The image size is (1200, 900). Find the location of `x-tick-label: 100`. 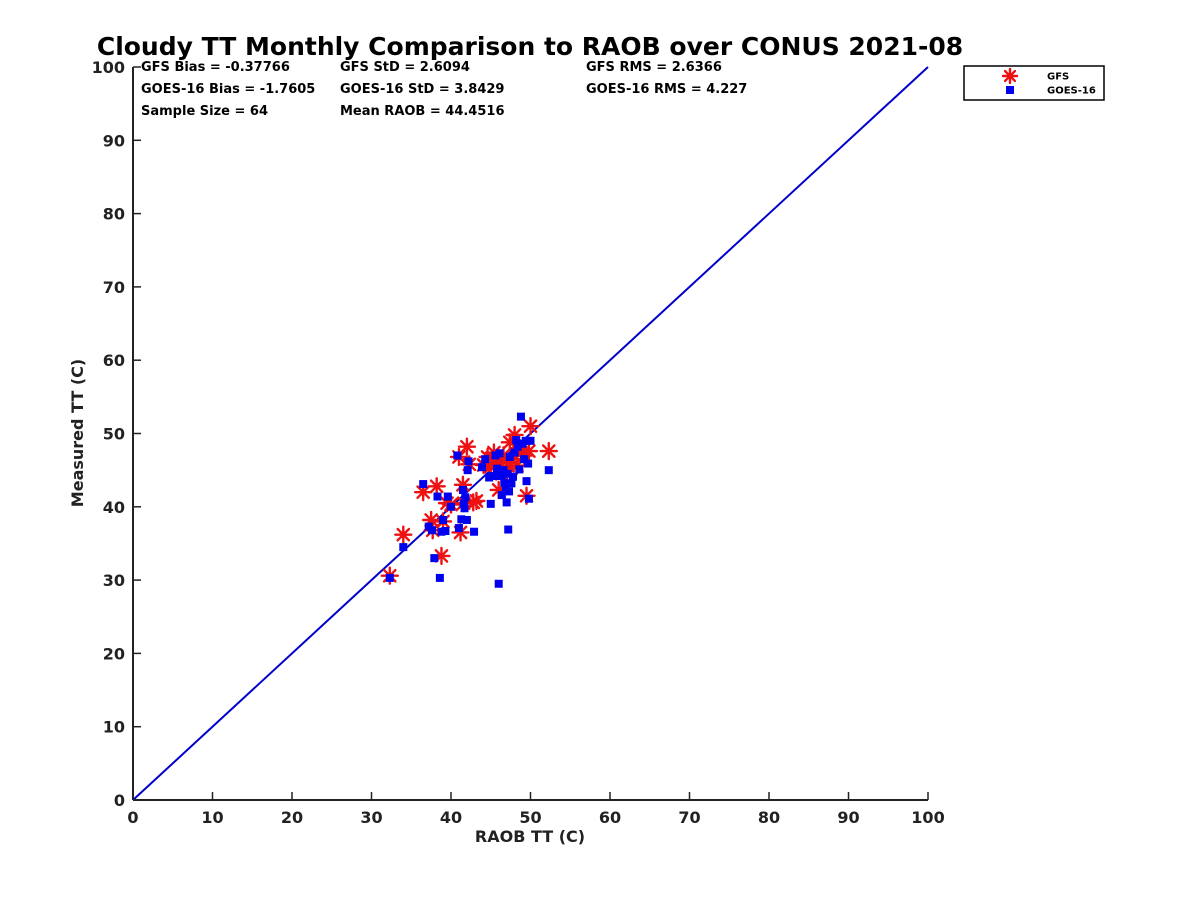

x-tick-label: 100 is located at coordinates (927, 817).